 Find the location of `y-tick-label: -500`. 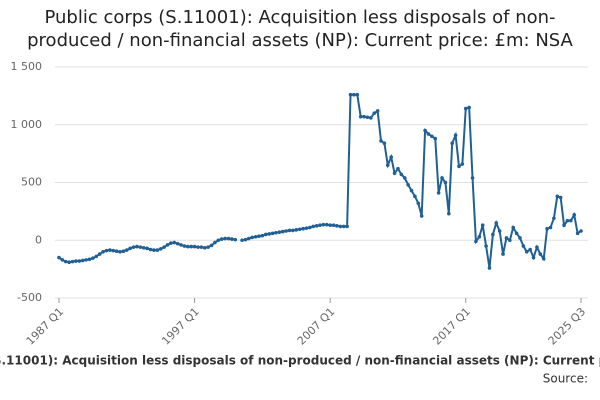

y-tick-label: -500 is located at coordinates (29, 297).